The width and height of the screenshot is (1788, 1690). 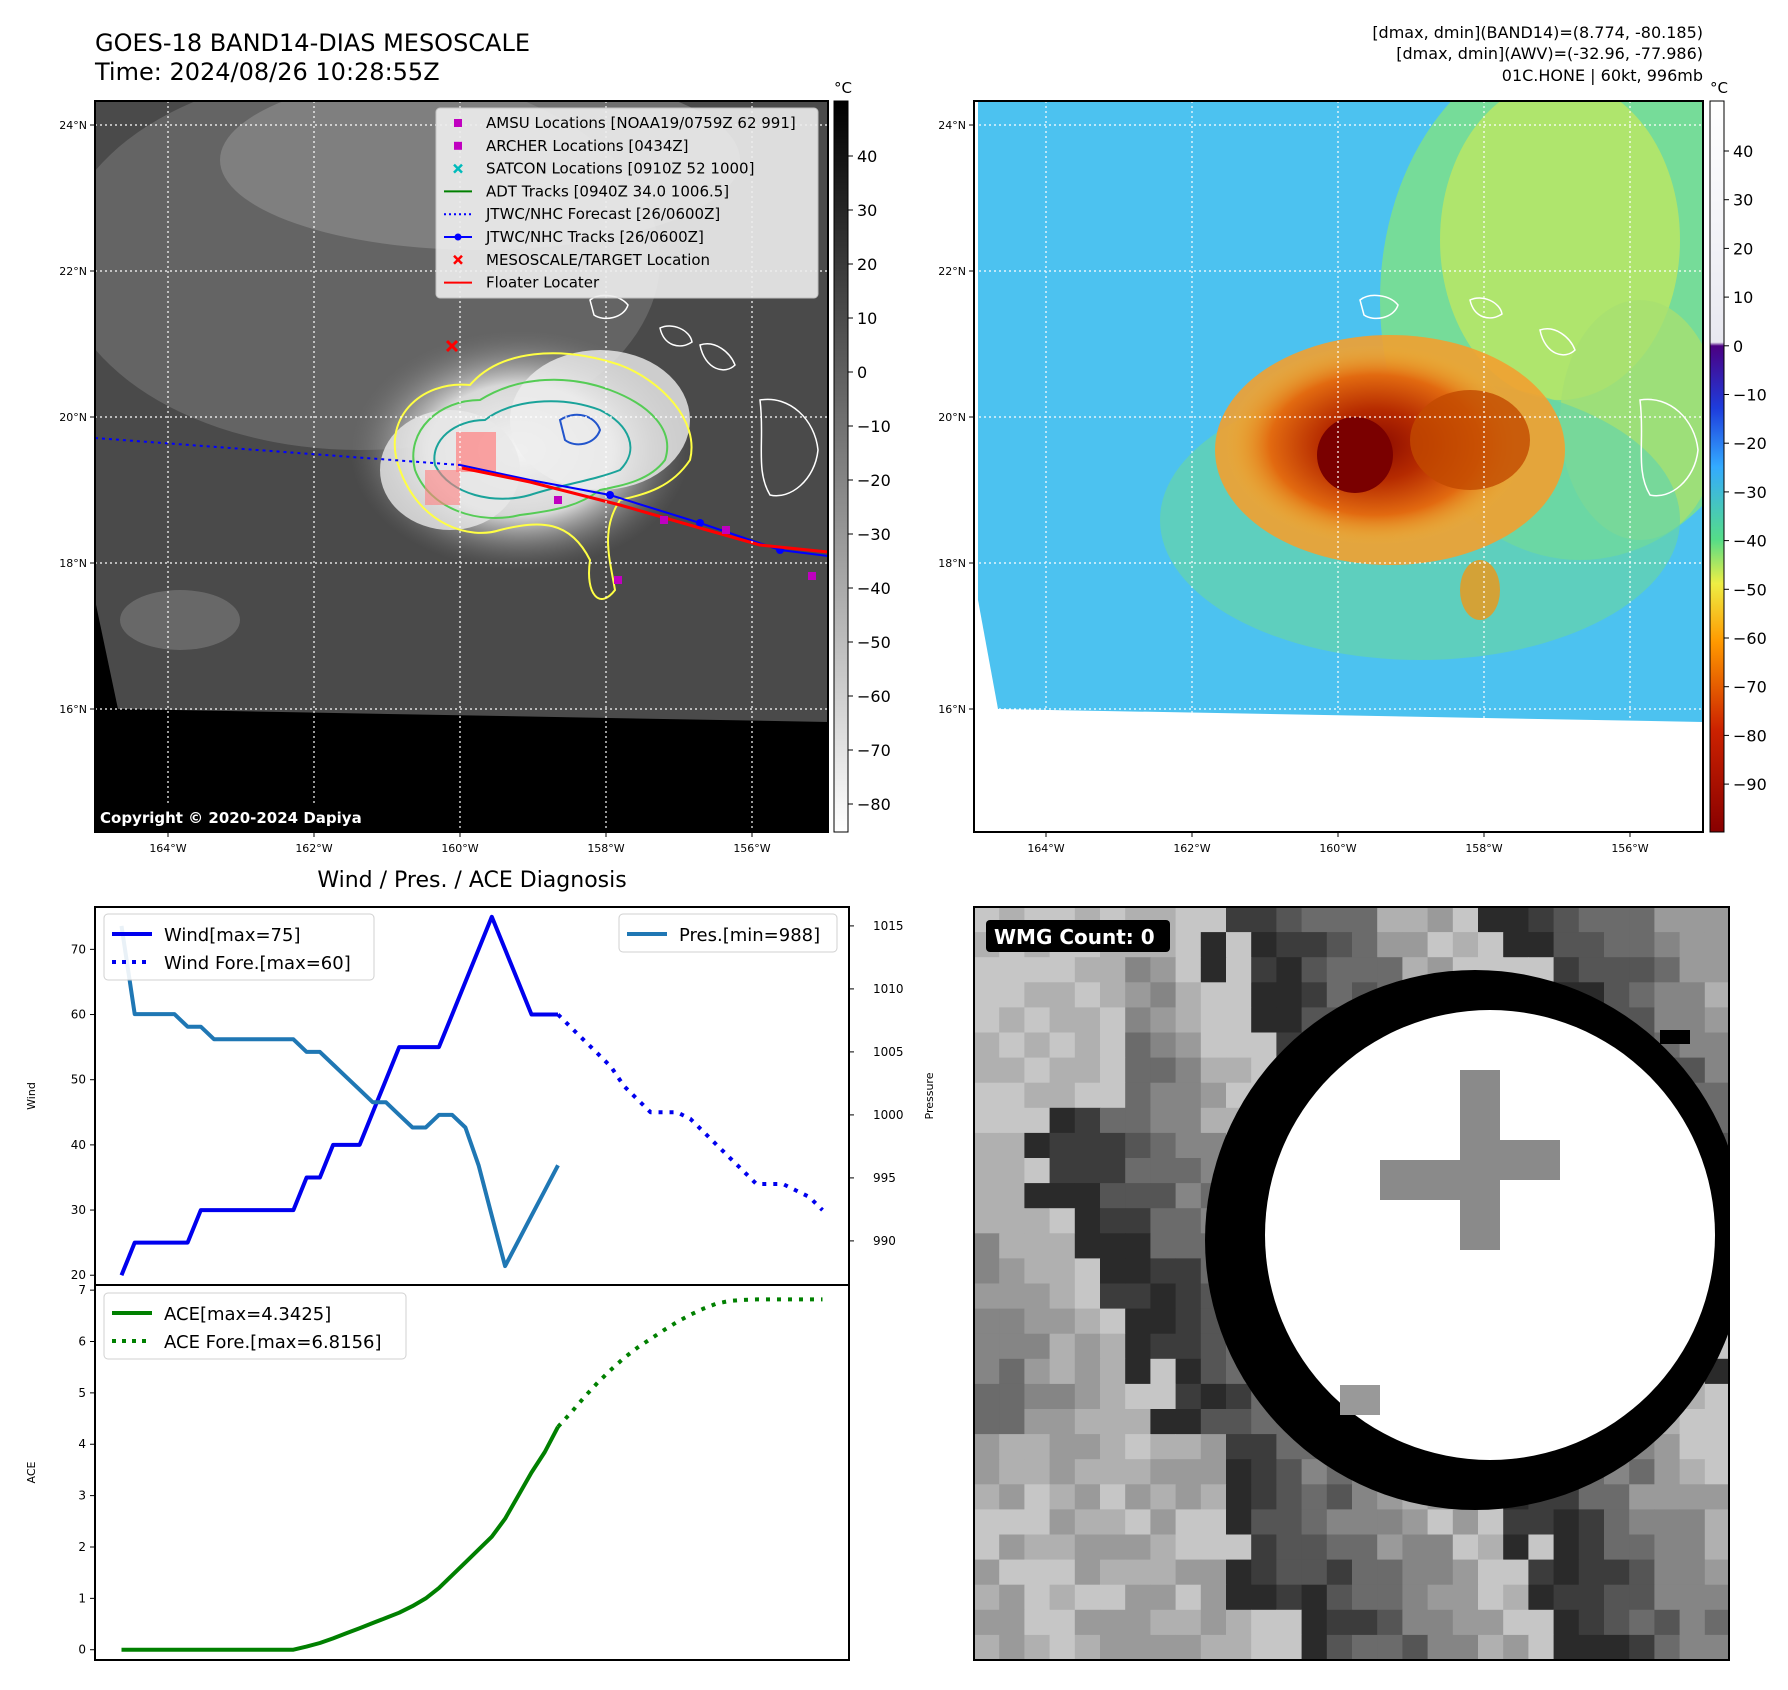 I want to click on legend-entry: MESOSCALE/TARGET Location, so click(x=581, y=260).